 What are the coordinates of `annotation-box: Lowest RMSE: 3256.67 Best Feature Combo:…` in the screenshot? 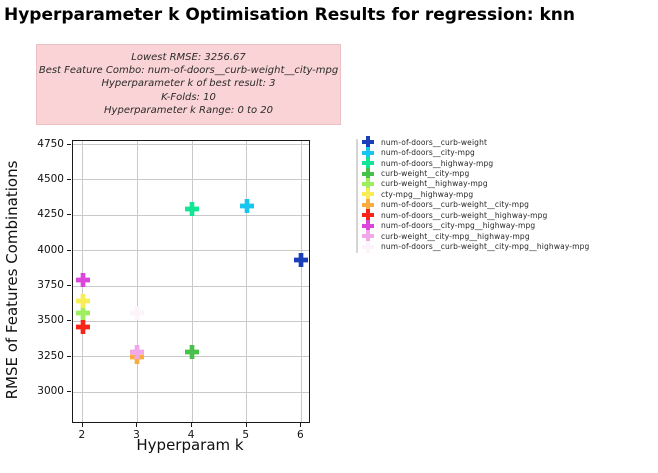 It's located at (188, 84).